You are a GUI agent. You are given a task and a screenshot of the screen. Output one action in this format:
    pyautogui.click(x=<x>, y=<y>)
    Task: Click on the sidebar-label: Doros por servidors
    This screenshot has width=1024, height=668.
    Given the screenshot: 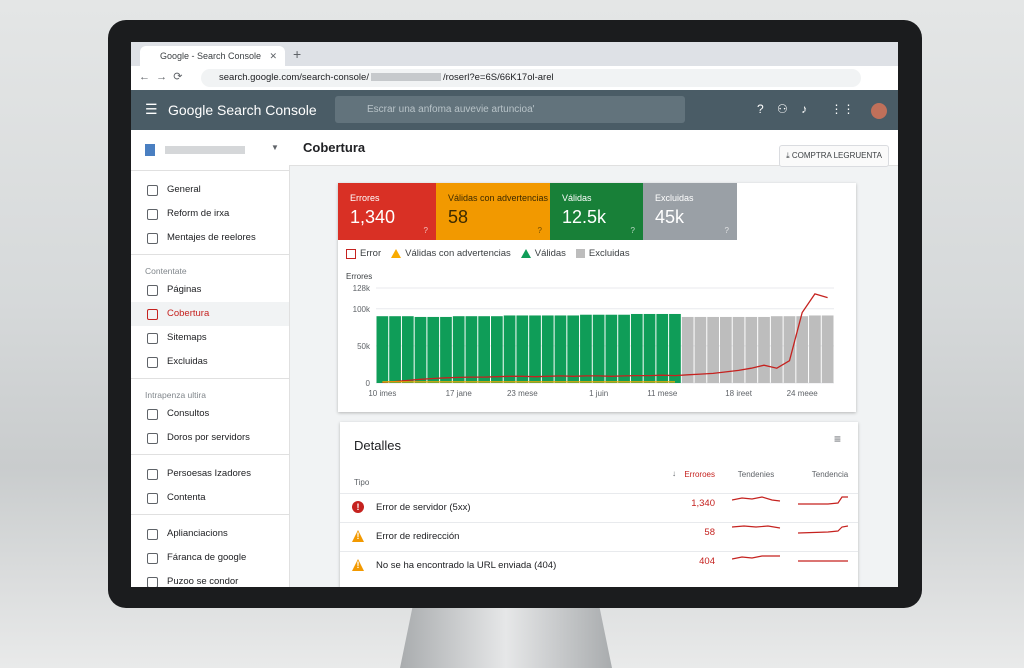 What is the action you would take?
    pyautogui.click(x=208, y=437)
    